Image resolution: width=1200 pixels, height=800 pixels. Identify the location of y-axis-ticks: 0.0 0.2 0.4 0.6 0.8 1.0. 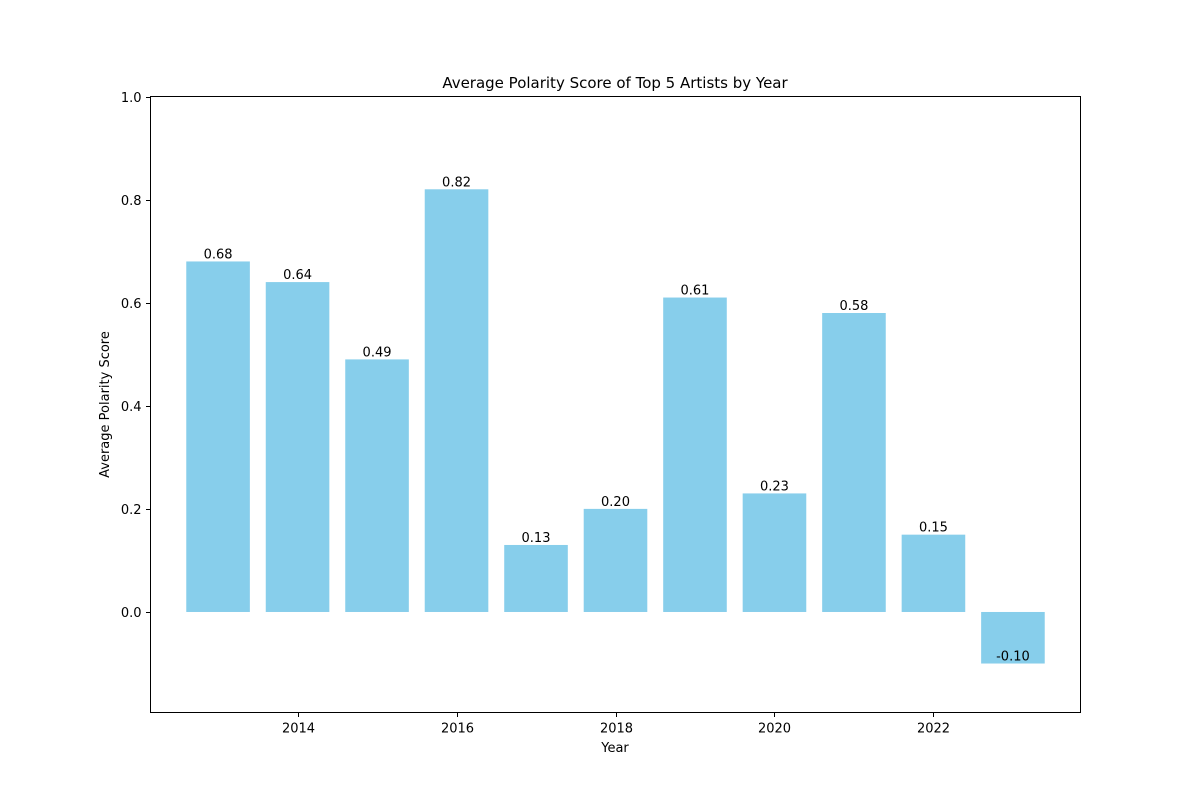
(136, 356).